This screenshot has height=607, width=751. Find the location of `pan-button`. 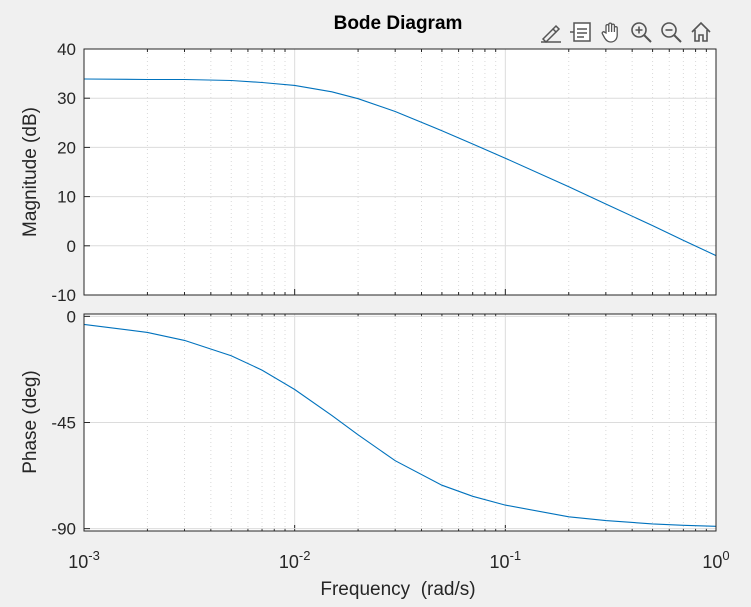

pan-button is located at coordinates (611, 32).